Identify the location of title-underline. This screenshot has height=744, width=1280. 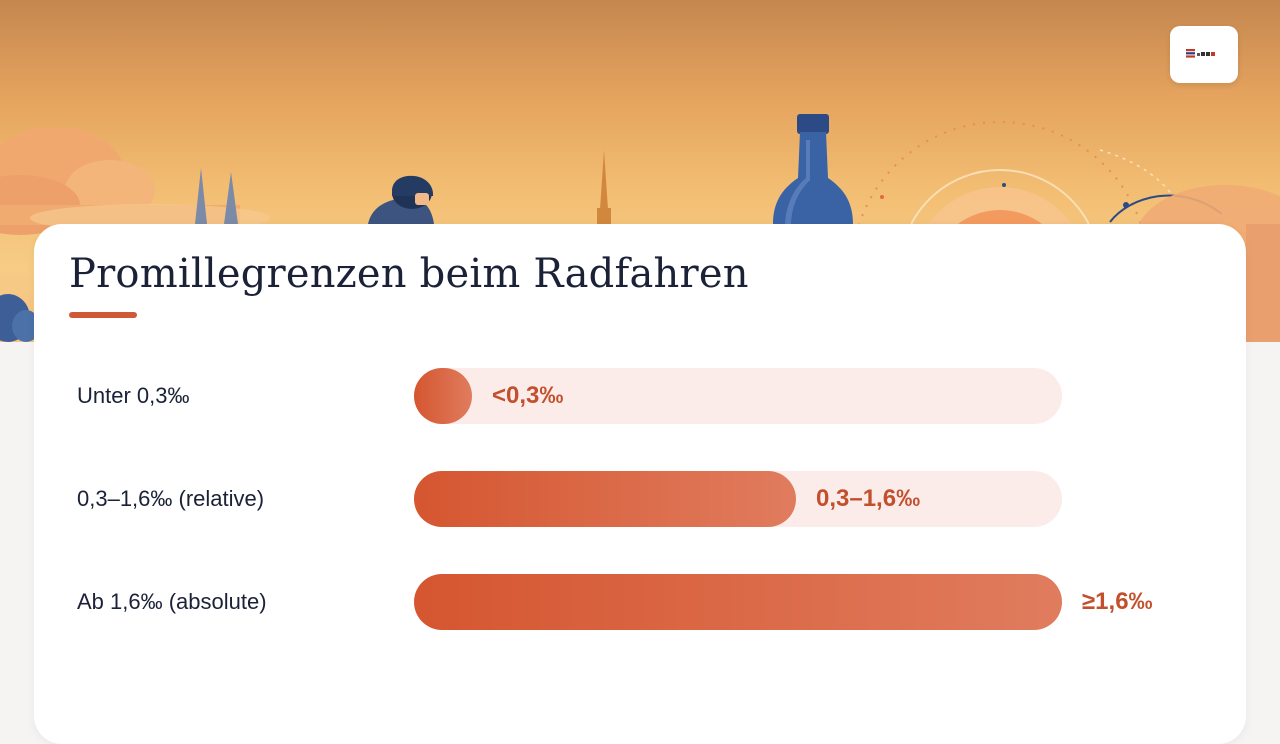
(103, 315).